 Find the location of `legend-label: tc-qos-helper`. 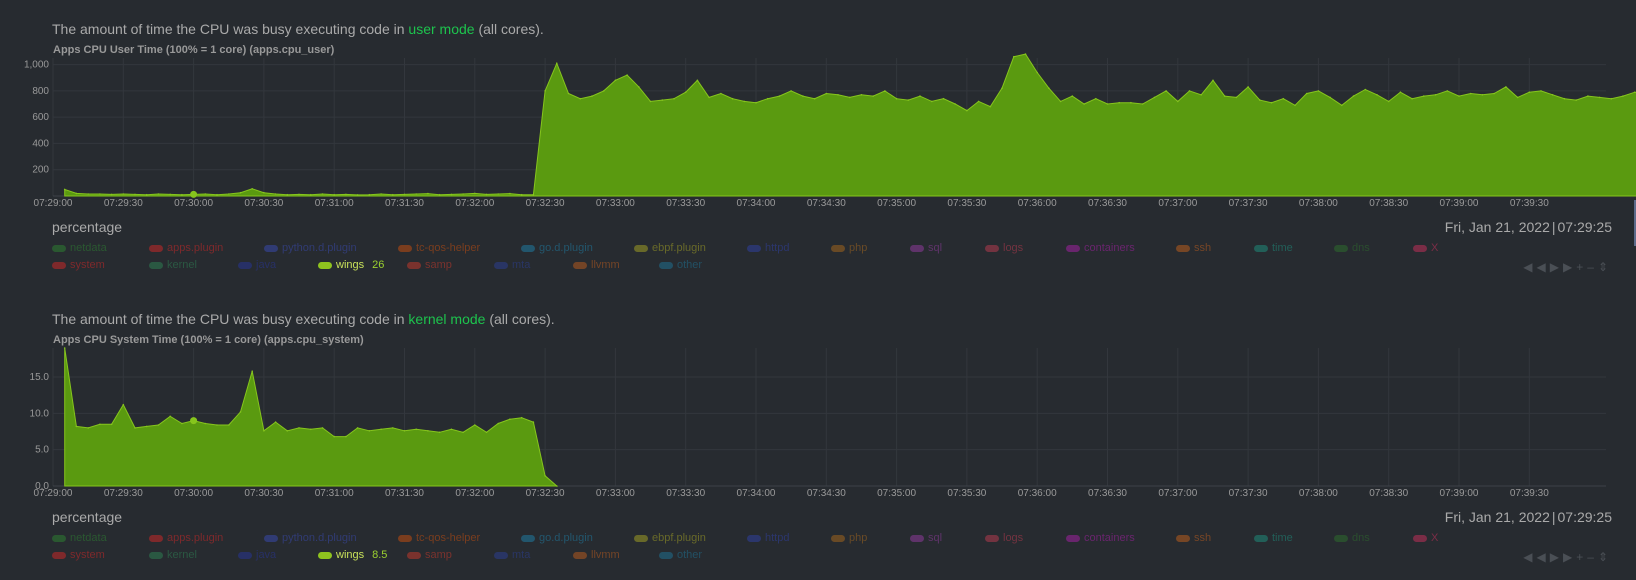

legend-label: tc-qos-helper is located at coordinates (448, 538).